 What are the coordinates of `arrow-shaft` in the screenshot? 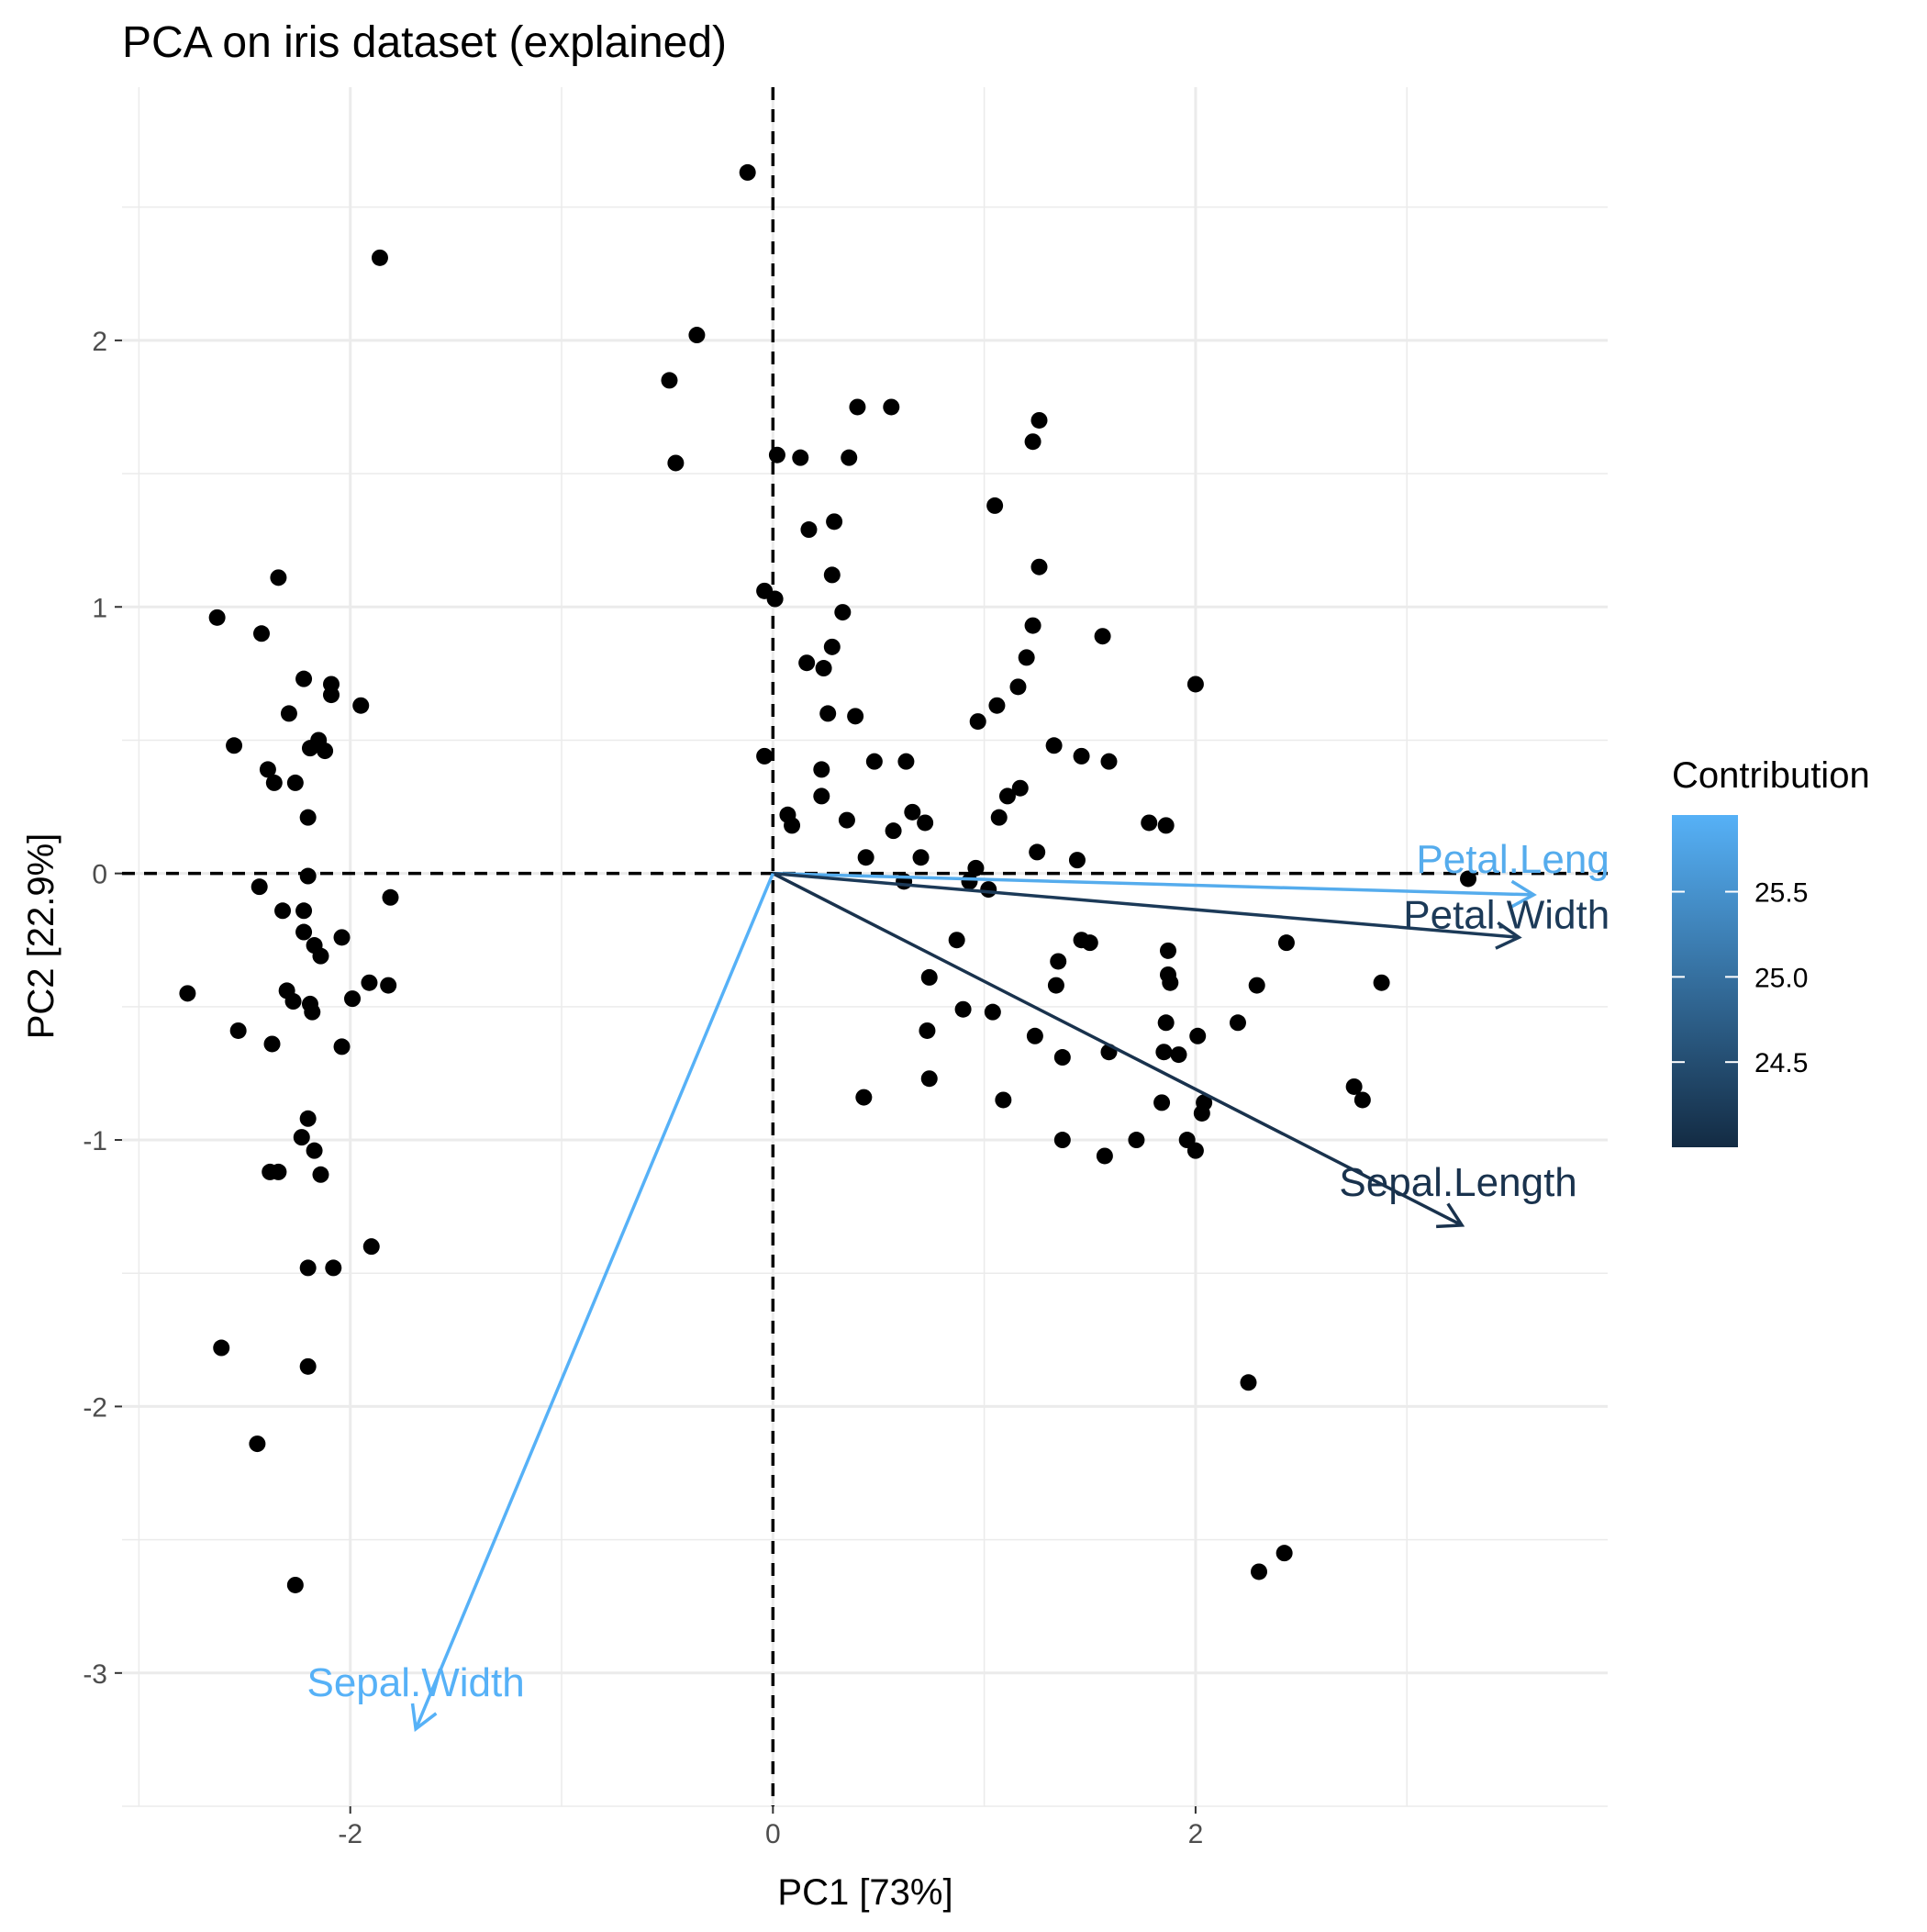 It's located at (594, 1301).